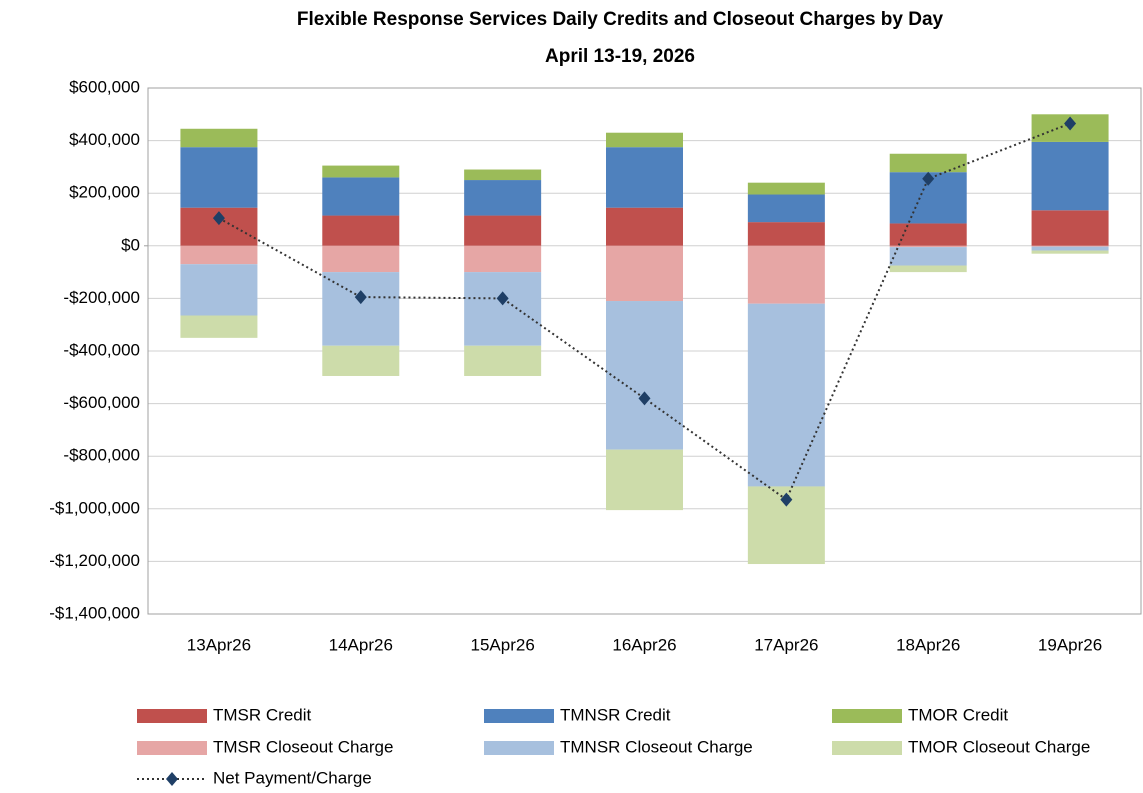  What do you see at coordinates (503, 644) in the screenshot?
I see `x-tick-label: 15Apr26` at bounding box center [503, 644].